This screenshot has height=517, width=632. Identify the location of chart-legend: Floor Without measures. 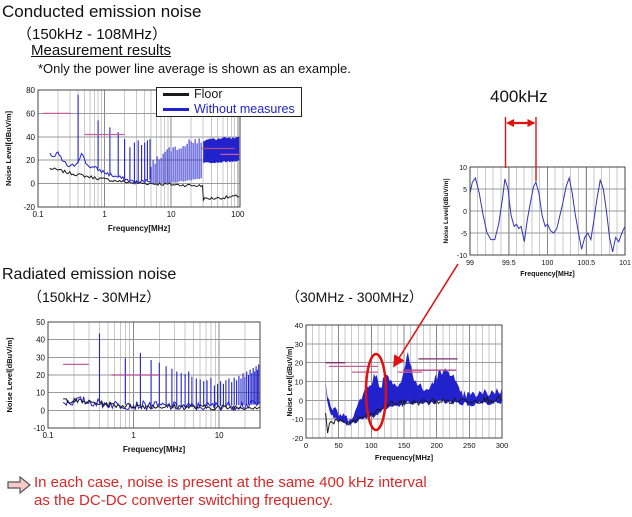
(229, 102).